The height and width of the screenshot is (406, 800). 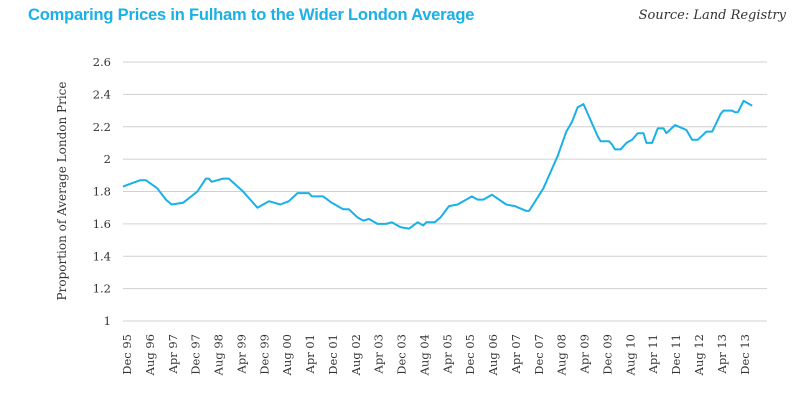 I want to click on x-tick-label: Apr 03, so click(x=379, y=354).